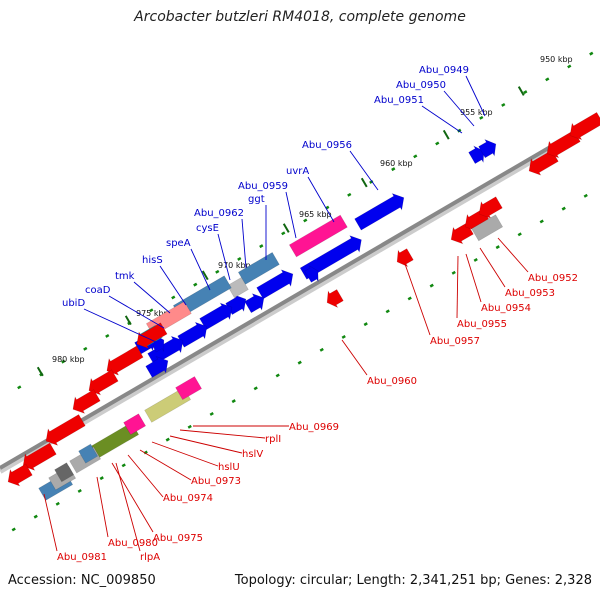 The height and width of the screenshot is (600, 600). What do you see at coordinates (444, 70) in the screenshot?
I see `forward-gene-label: Abu_0949` at bounding box center [444, 70].